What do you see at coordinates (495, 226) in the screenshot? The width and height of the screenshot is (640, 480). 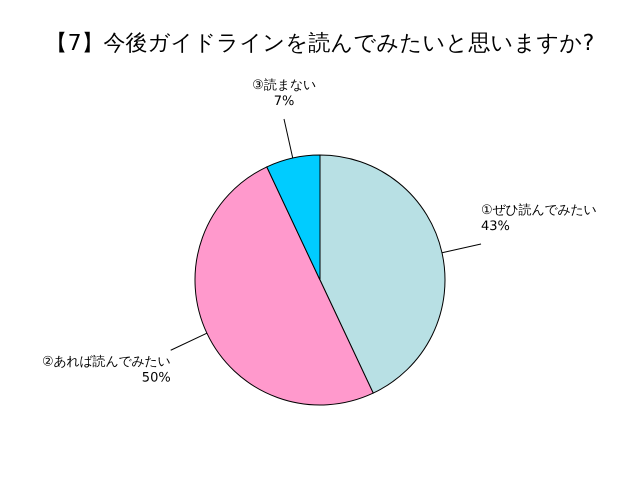 I see `data-label: 43%` at bounding box center [495, 226].